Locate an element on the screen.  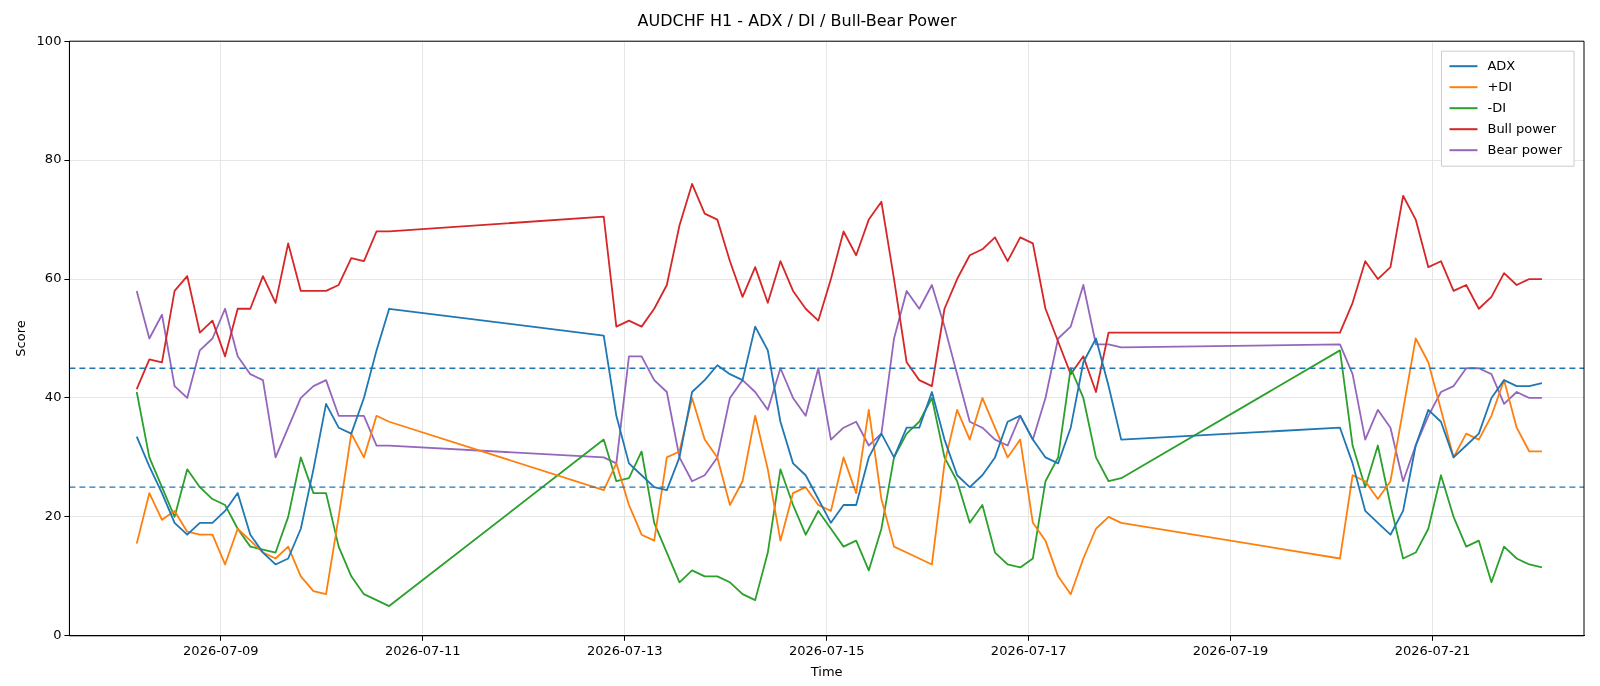
y-tick-label: 100 is located at coordinates (49, 40).